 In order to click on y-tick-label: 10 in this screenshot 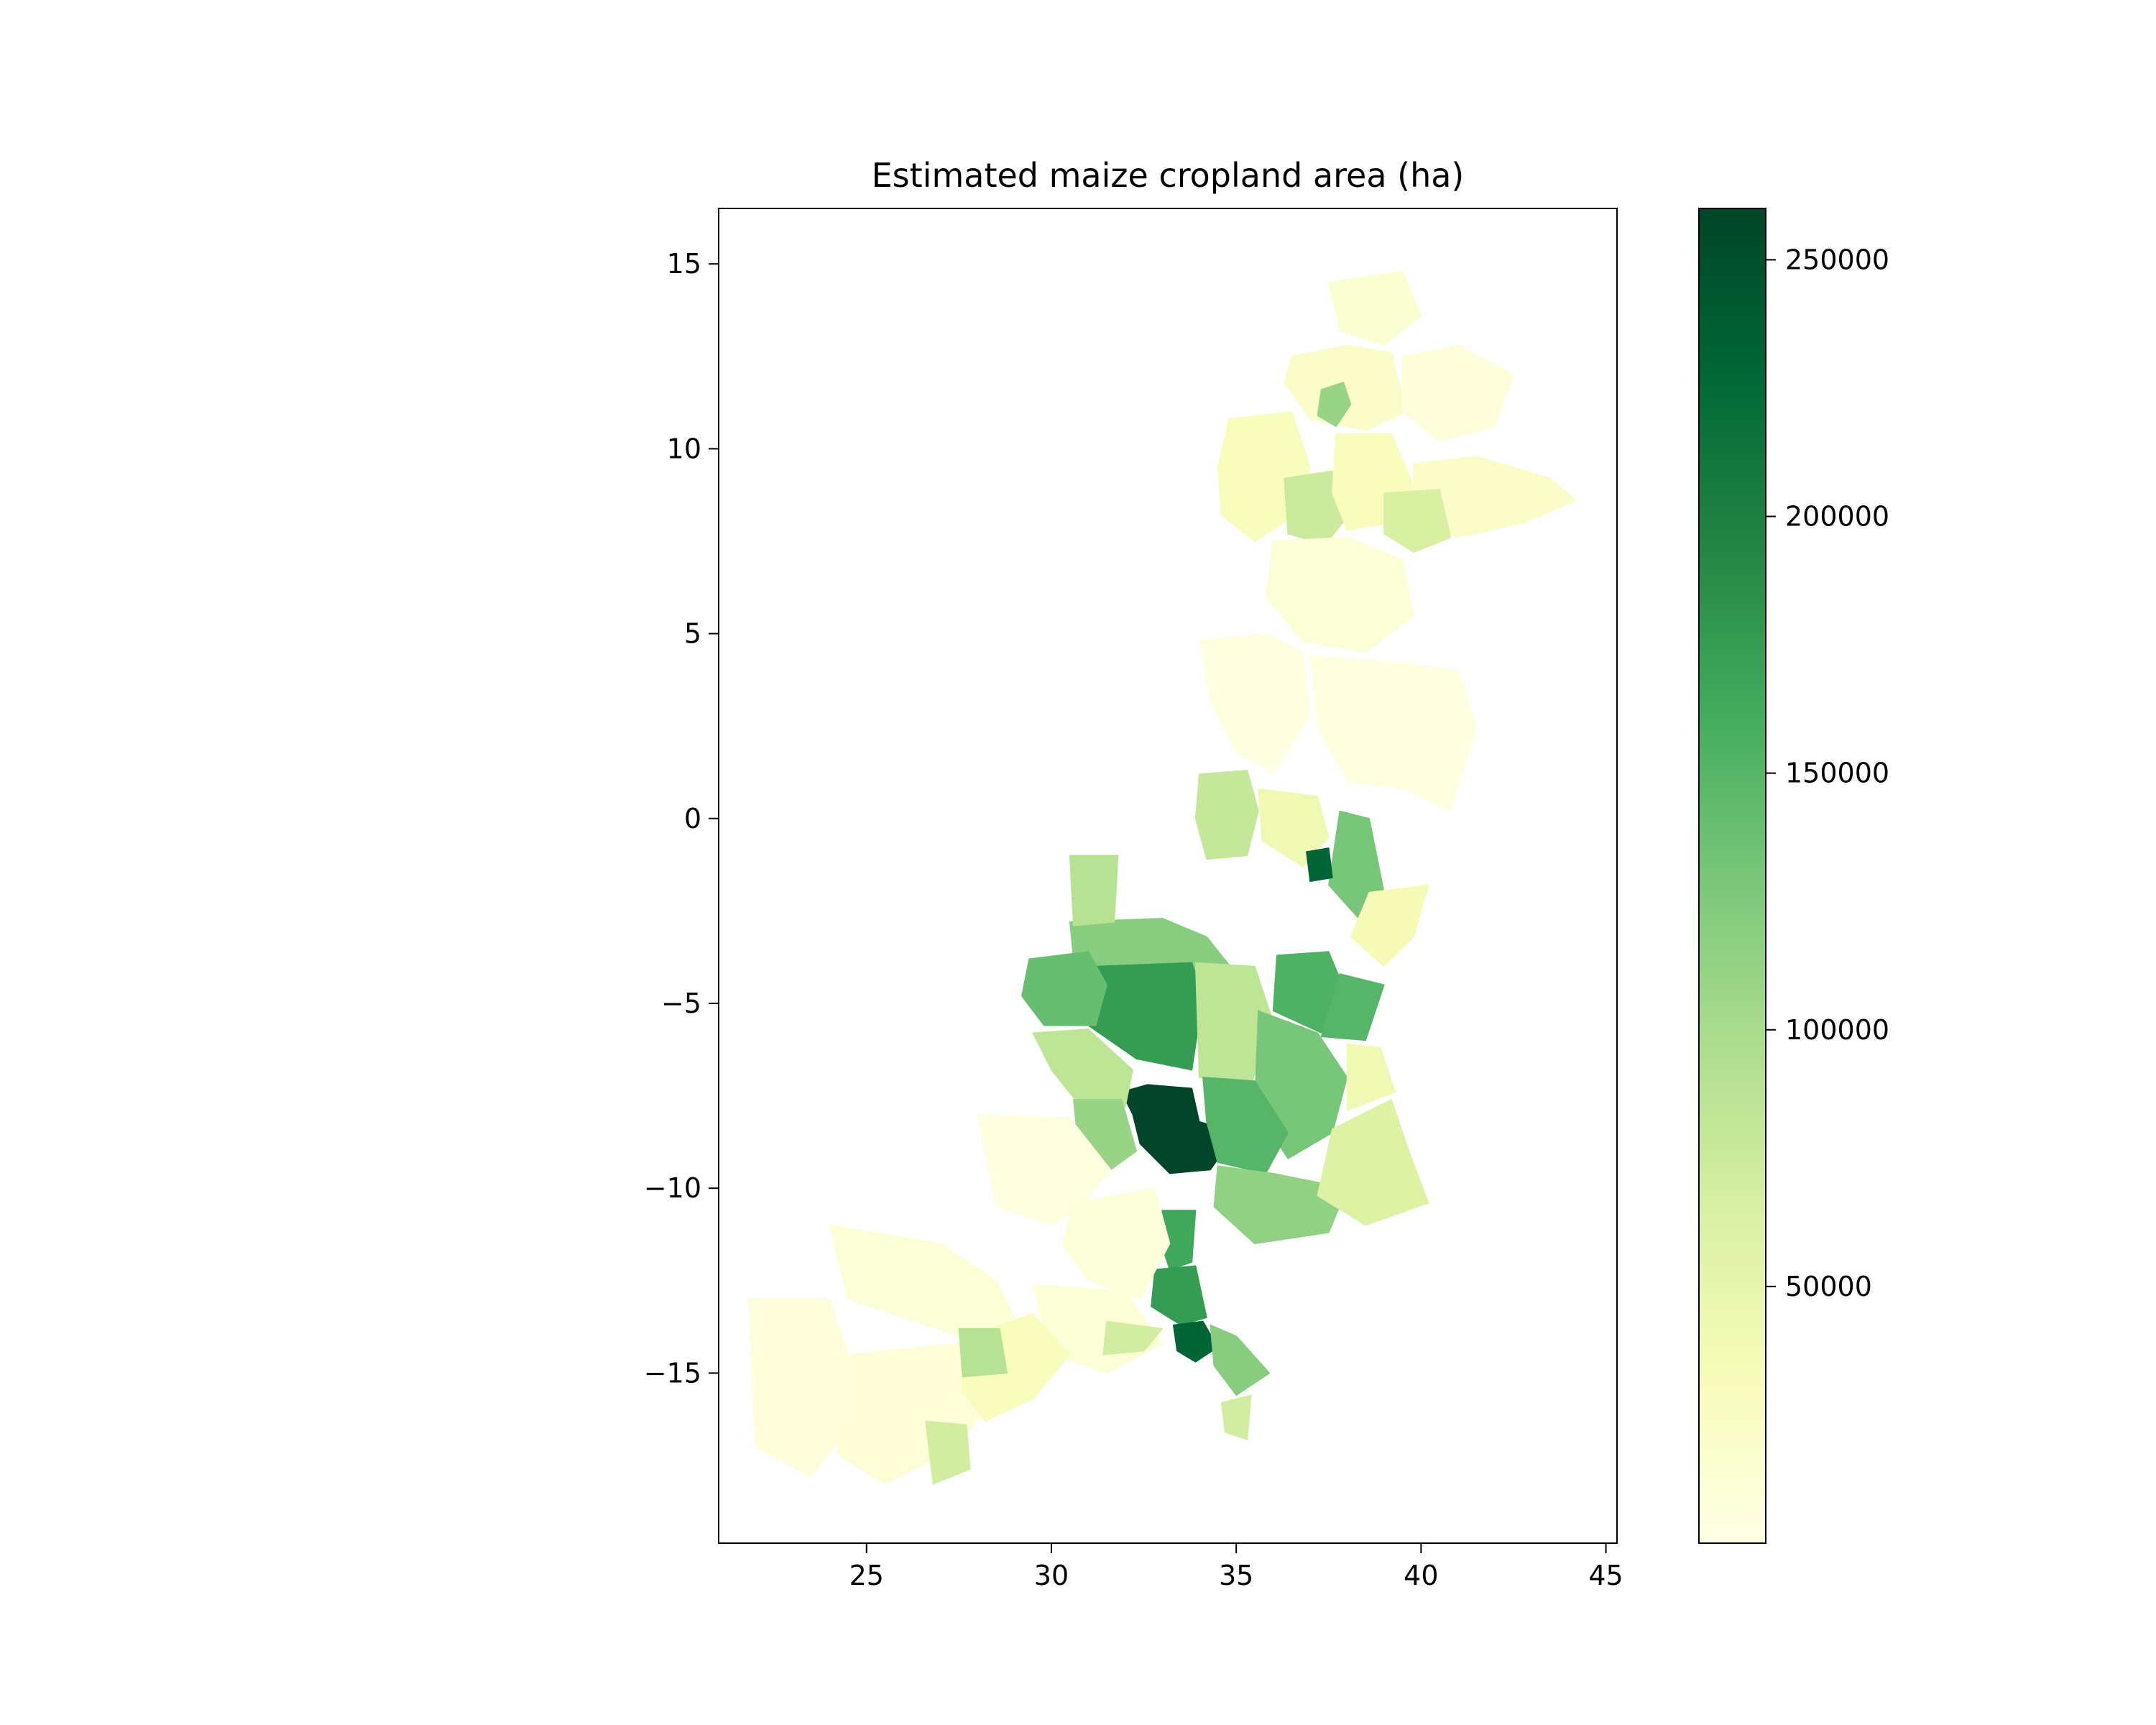, I will do `click(684, 448)`.